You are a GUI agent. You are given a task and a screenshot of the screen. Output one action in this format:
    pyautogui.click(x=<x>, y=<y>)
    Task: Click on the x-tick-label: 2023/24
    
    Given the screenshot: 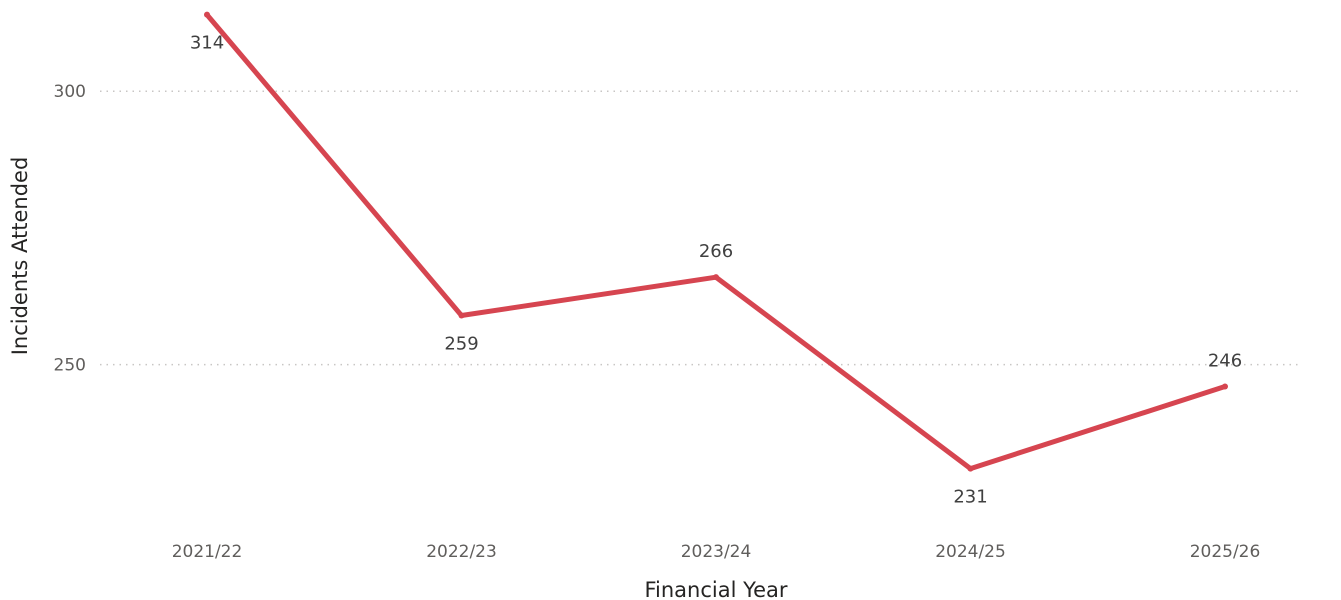 What is the action you would take?
    pyautogui.click(x=716, y=552)
    